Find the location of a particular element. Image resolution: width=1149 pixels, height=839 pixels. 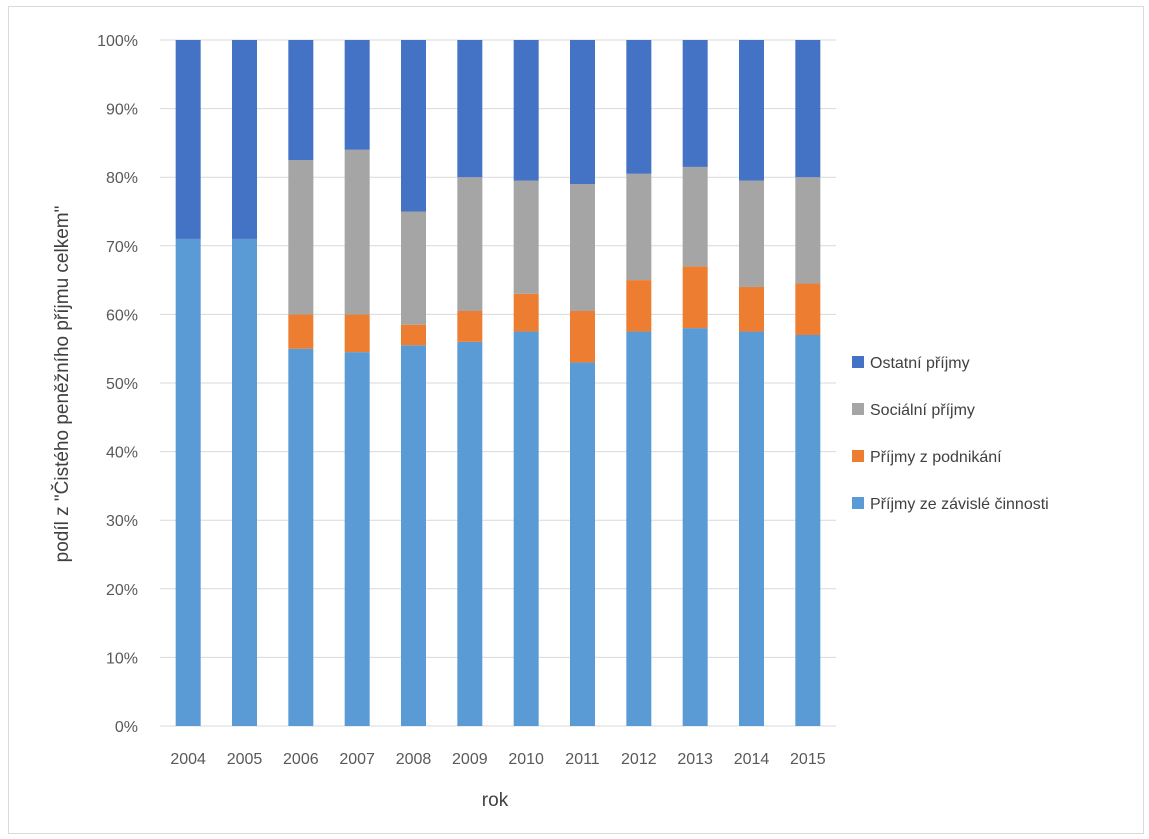

y-tick-label: 50% is located at coordinates (122, 384).